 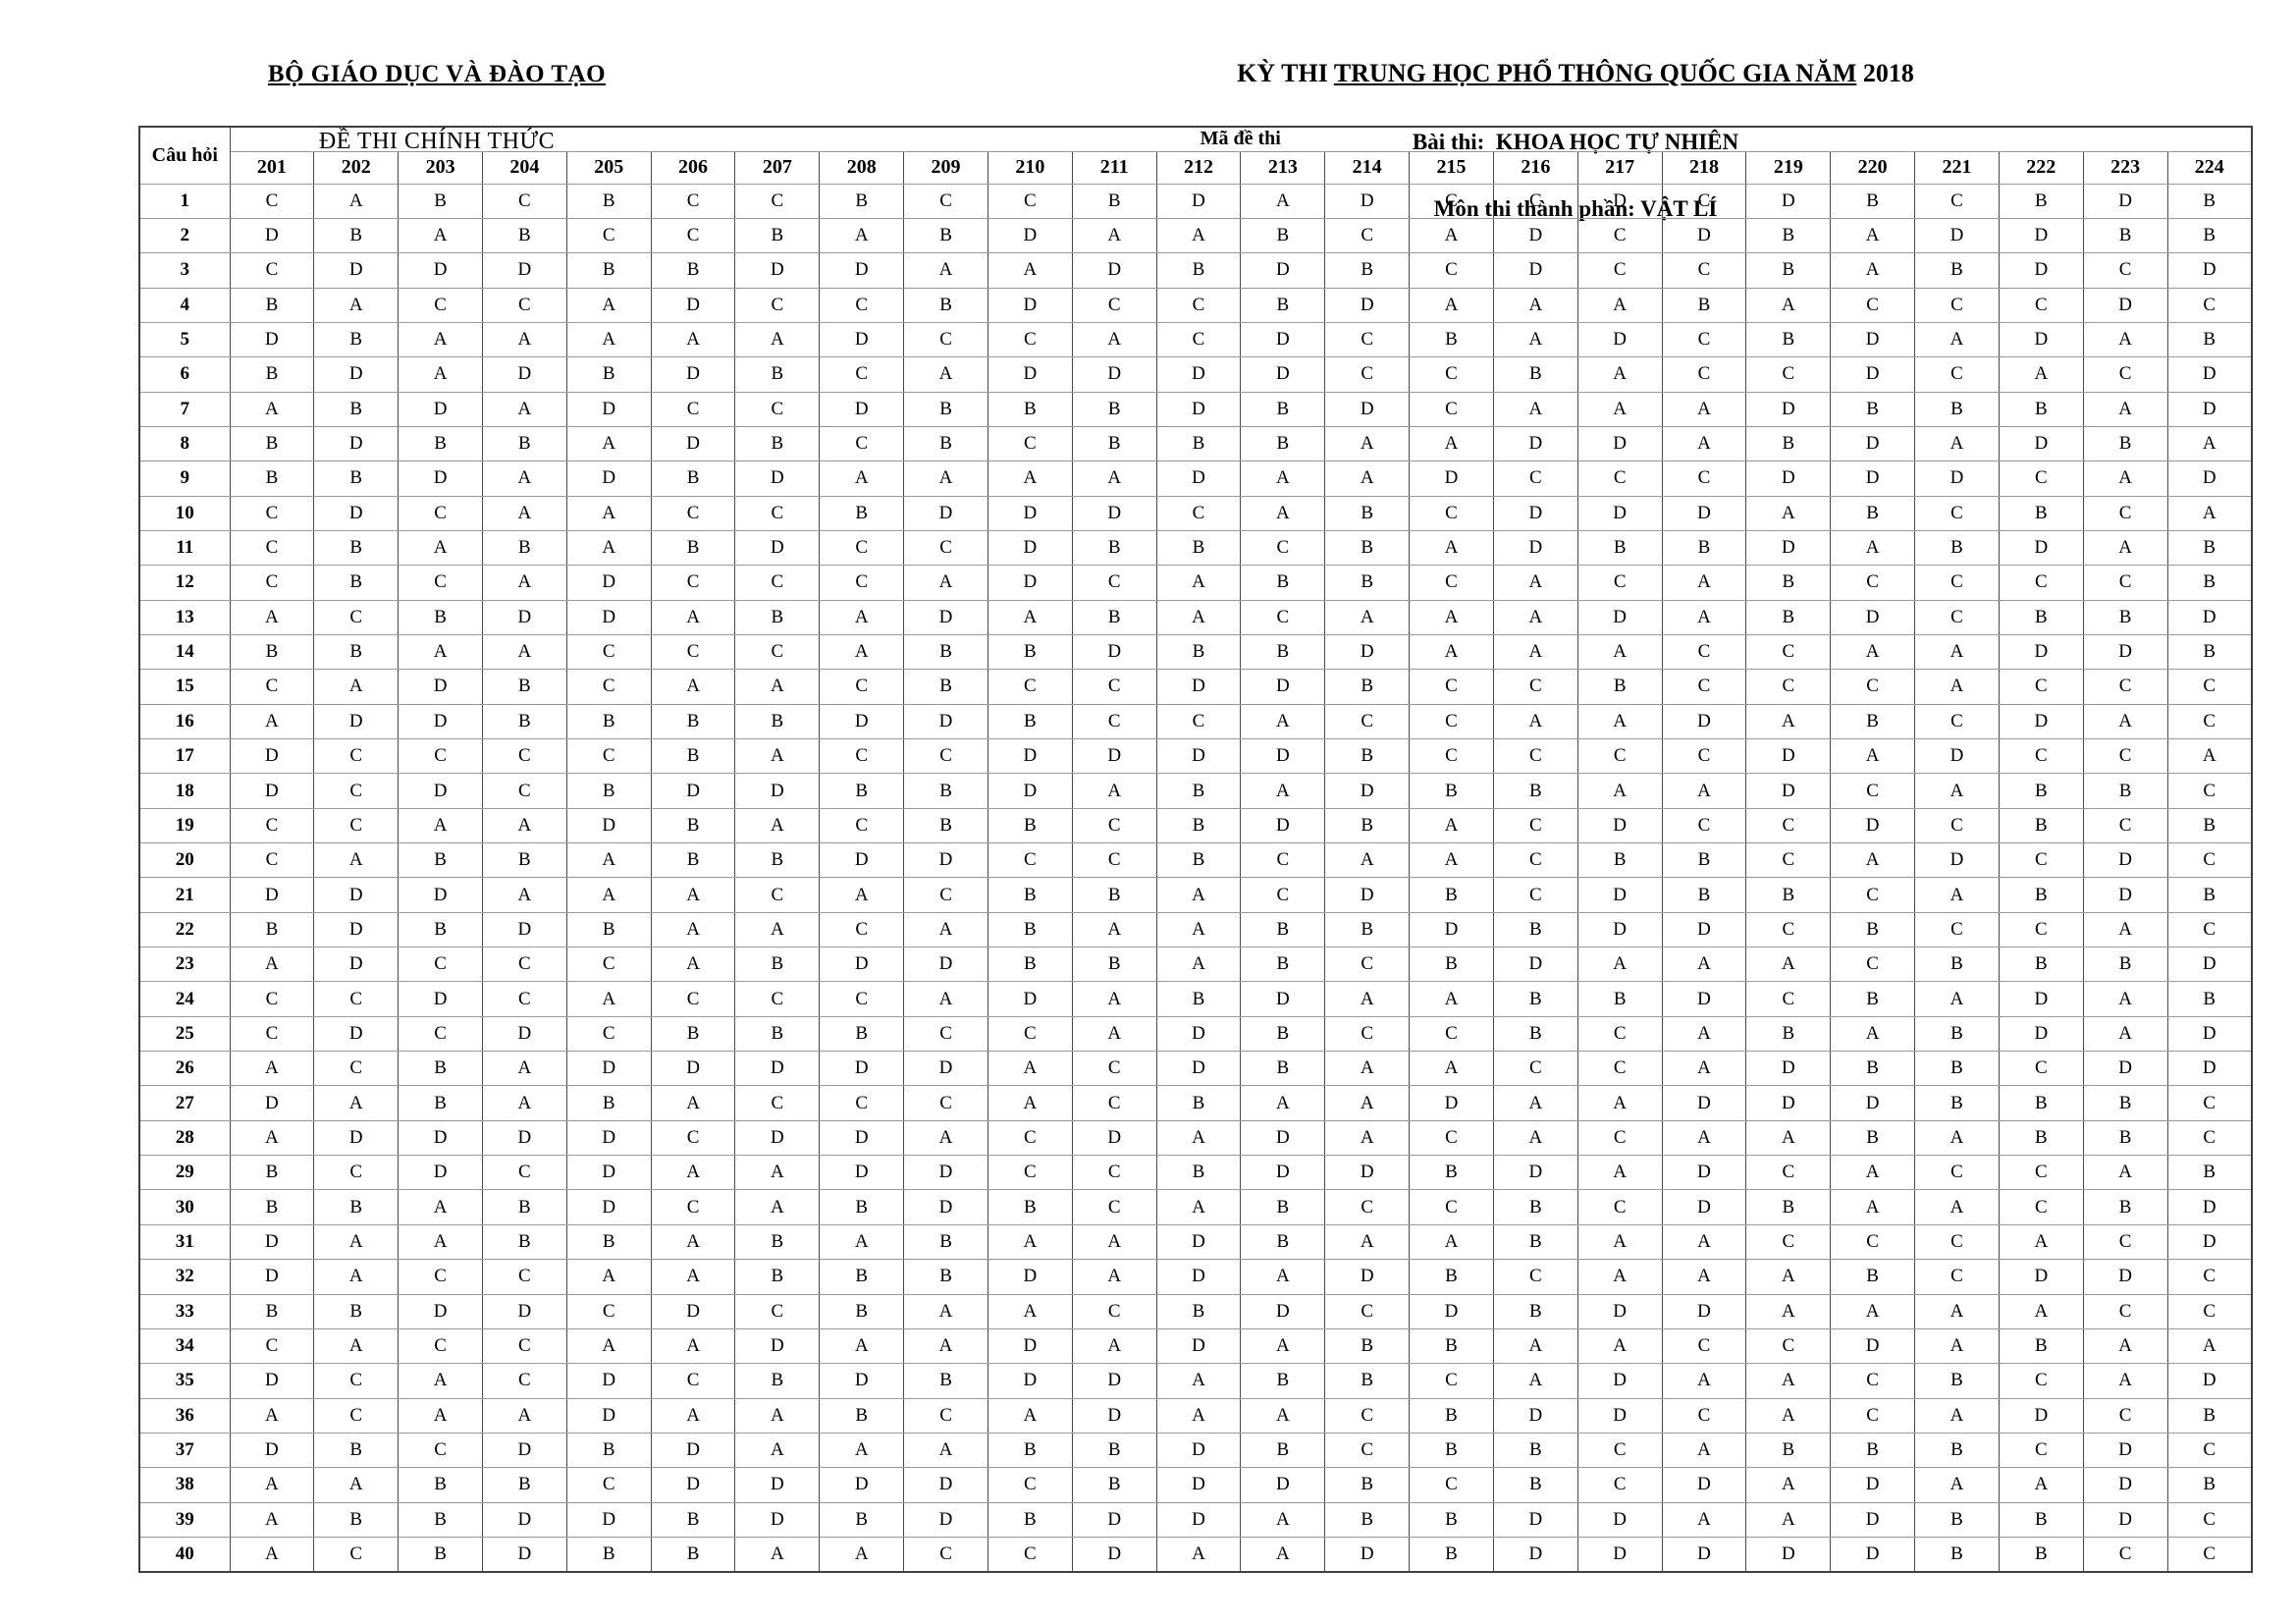 I want to click on exam-code-header: 217, so click(x=1619, y=167).